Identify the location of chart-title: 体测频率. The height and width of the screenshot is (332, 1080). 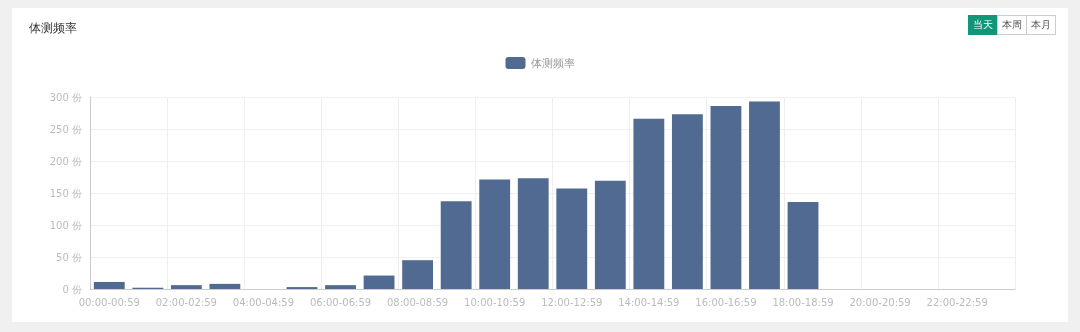
(53, 28).